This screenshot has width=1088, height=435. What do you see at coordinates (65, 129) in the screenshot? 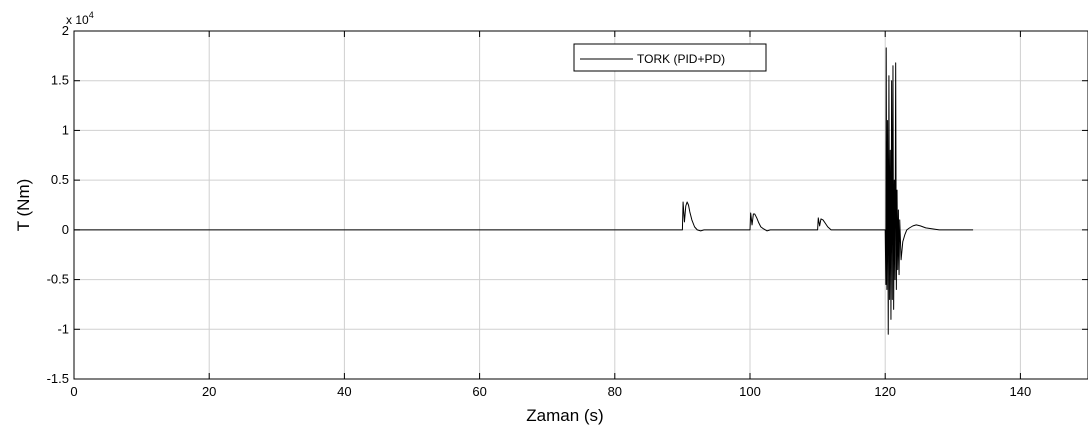
I see `y-tick-label: 1` at bounding box center [65, 129].